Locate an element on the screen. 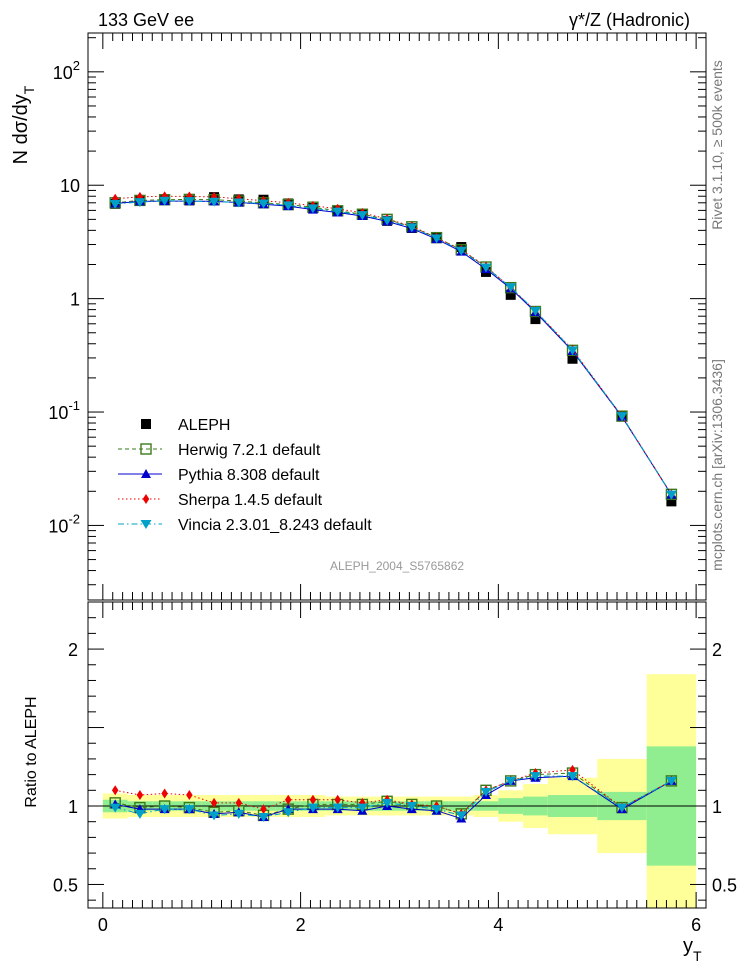 This screenshot has width=746, height=972. legend-entry: ALEPH is located at coordinates (185, 425).